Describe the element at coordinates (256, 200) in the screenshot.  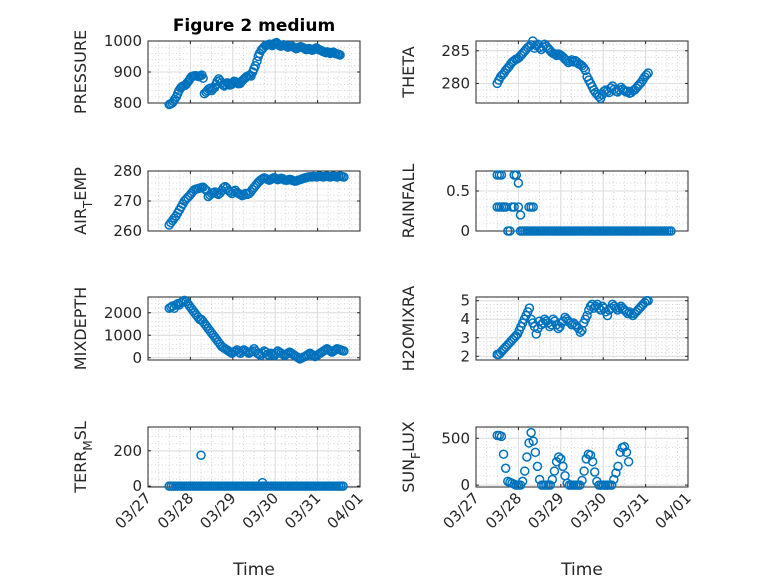
I see `air-temp-series` at that location.